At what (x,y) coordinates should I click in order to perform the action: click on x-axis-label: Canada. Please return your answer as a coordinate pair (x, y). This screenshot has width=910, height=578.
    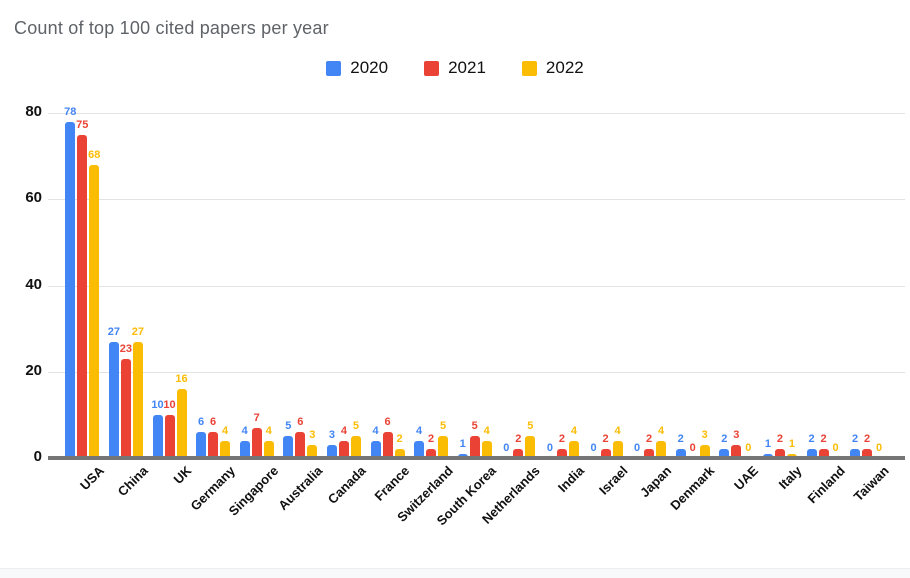
    Looking at the image, I should click on (346, 485).